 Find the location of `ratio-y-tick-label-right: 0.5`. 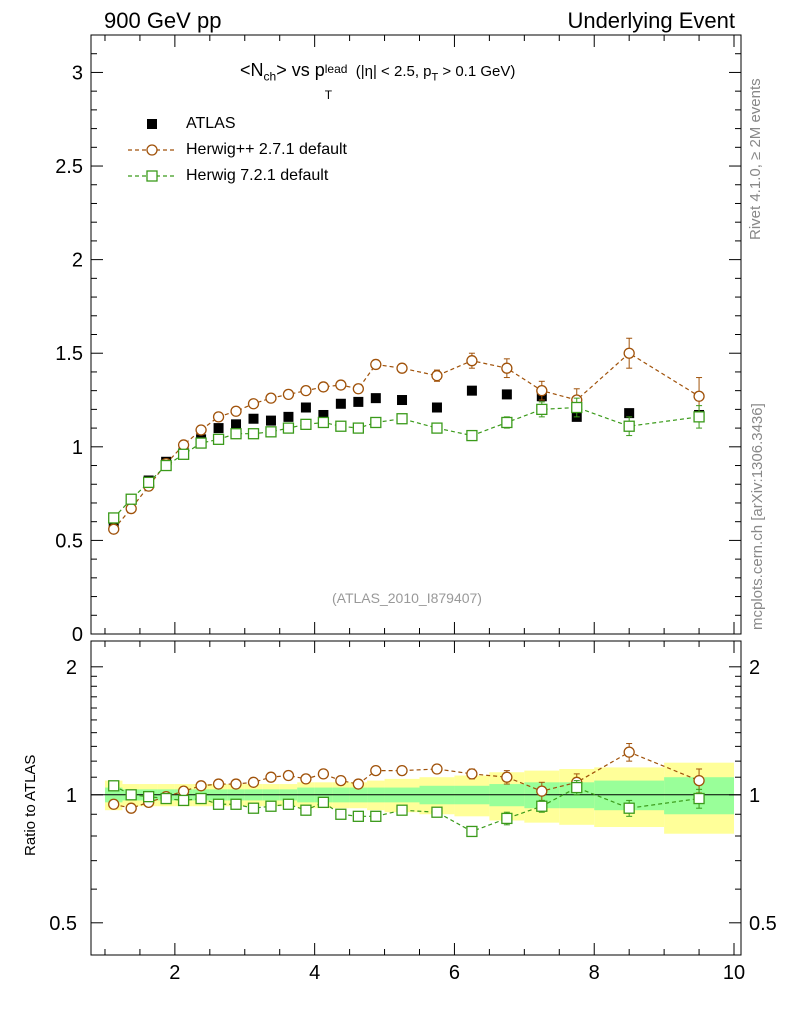

ratio-y-tick-label-right: 0.5 is located at coordinates (763, 924).